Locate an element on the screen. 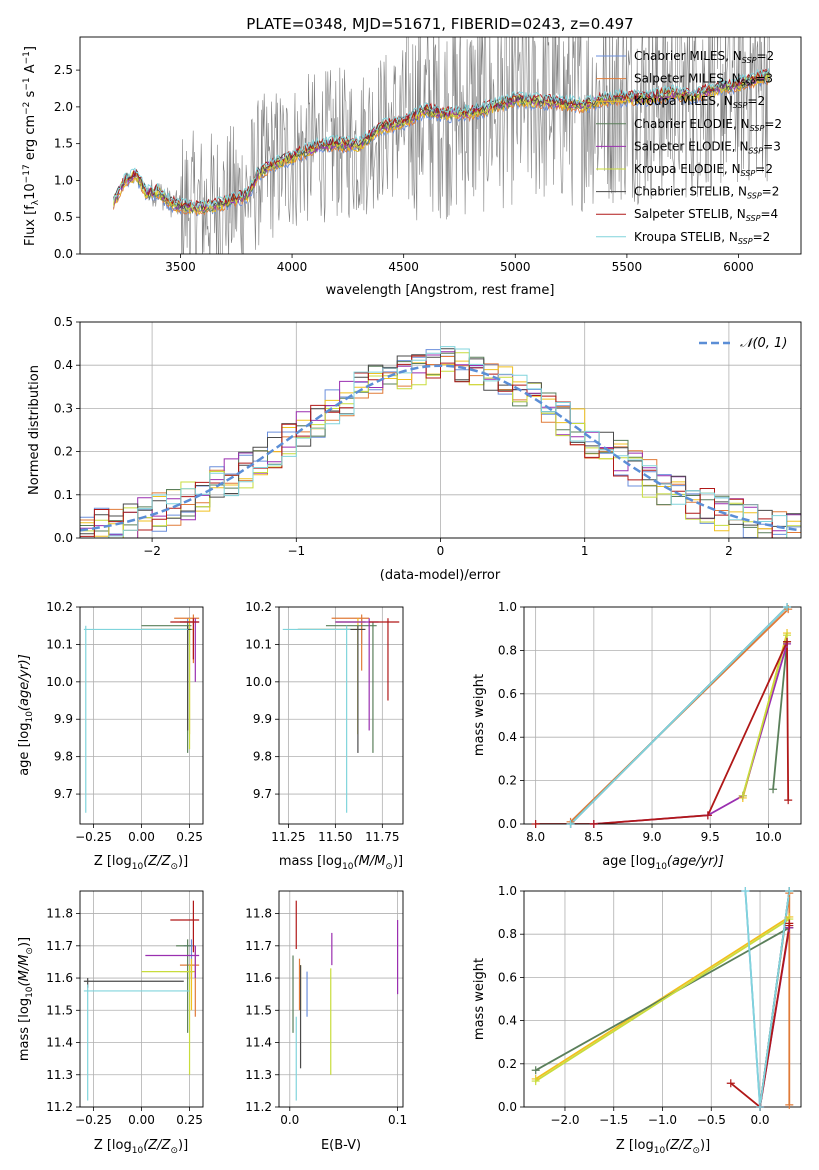 The image size is (819, 1170). legend-series-name: Salpeter STELIB is located at coordinates (681, 214).